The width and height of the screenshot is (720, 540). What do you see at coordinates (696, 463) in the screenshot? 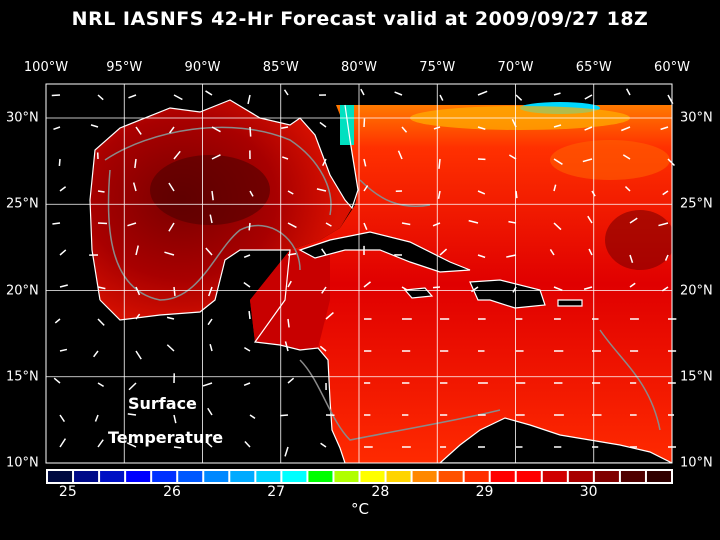
I see `lat-label: 10°N` at bounding box center [696, 463].